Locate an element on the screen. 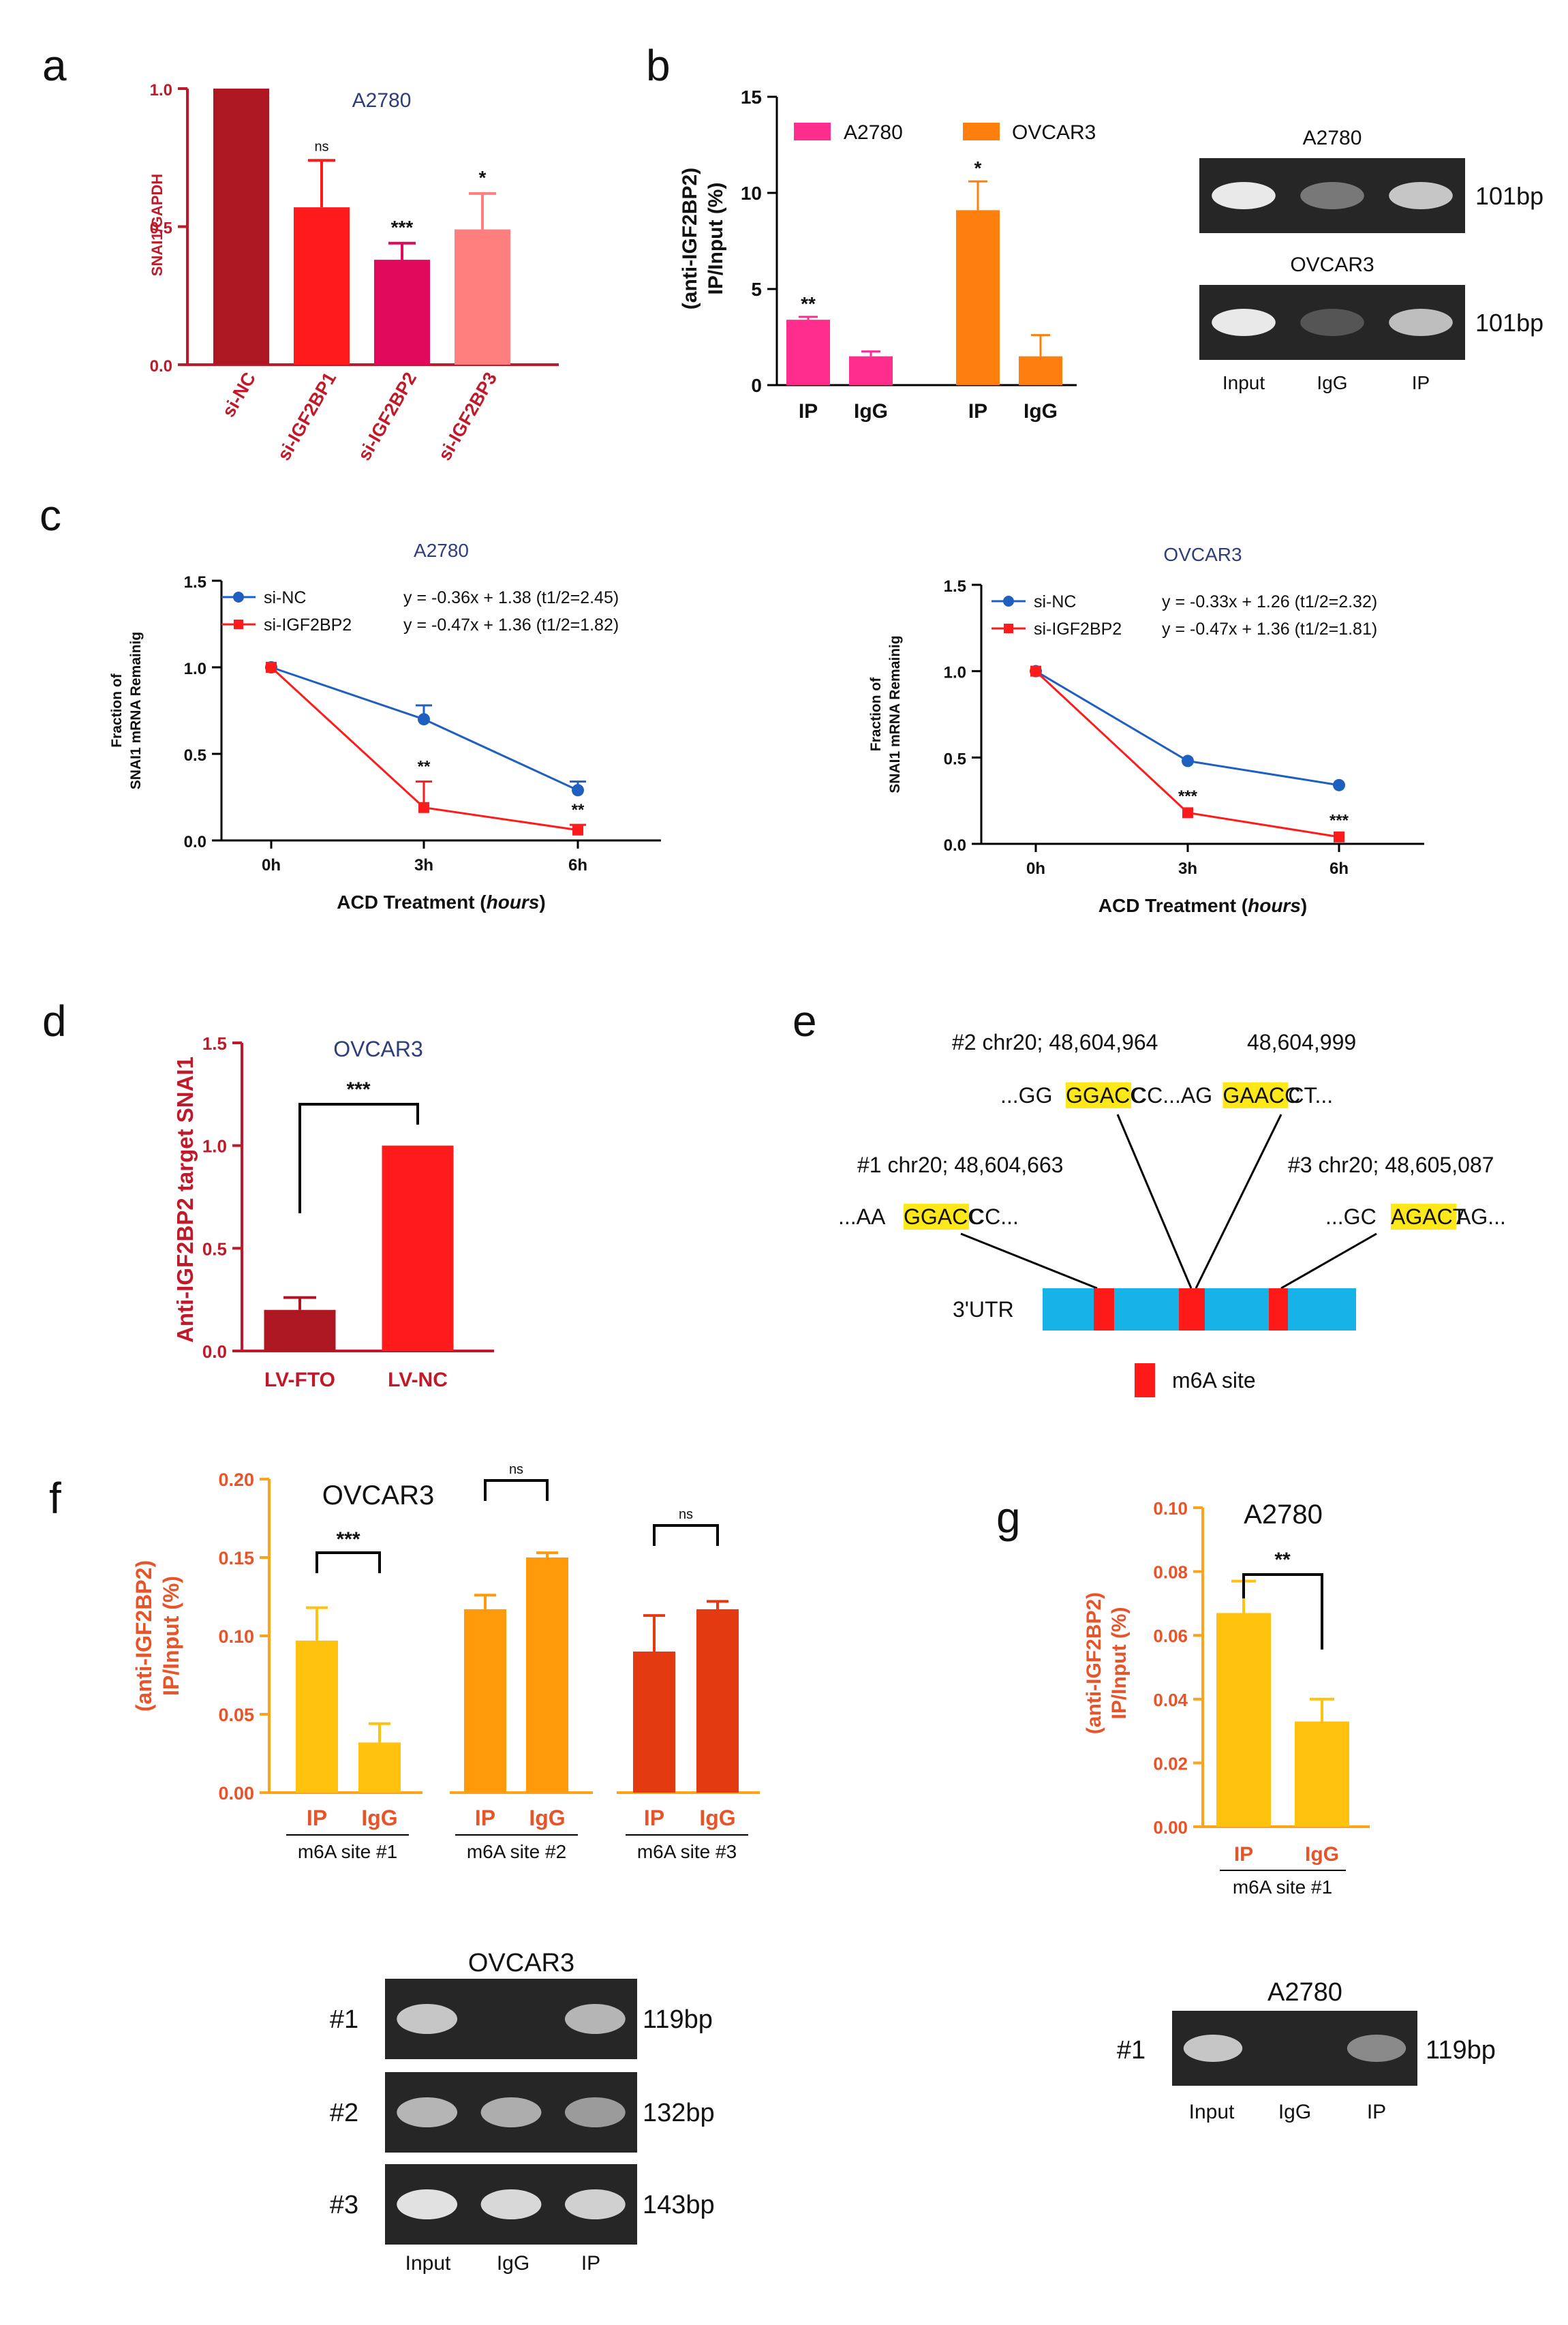 The width and height of the screenshot is (1568, 2325). panel-label-b: b is located at coordinates (659, 65).